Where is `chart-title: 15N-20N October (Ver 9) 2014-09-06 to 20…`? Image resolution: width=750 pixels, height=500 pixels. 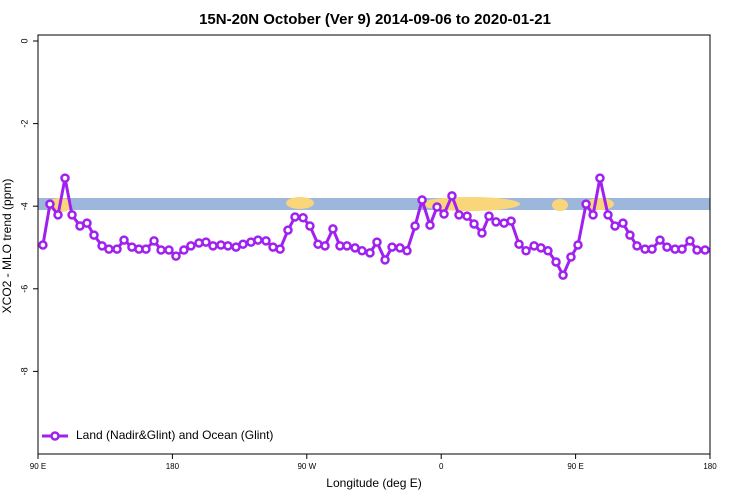
chart-title: 15N-20N October (Ver 9) 2014-09-06 to 20… is located at coordinates (375, 19).